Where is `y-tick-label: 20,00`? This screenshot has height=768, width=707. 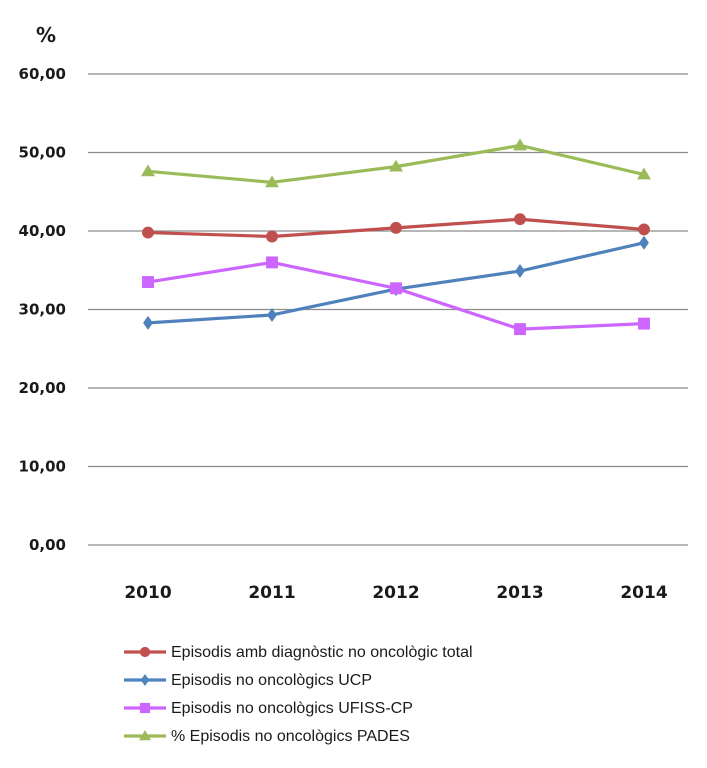 y-tick-label: 20,00 is located at coordinates (42, 388).